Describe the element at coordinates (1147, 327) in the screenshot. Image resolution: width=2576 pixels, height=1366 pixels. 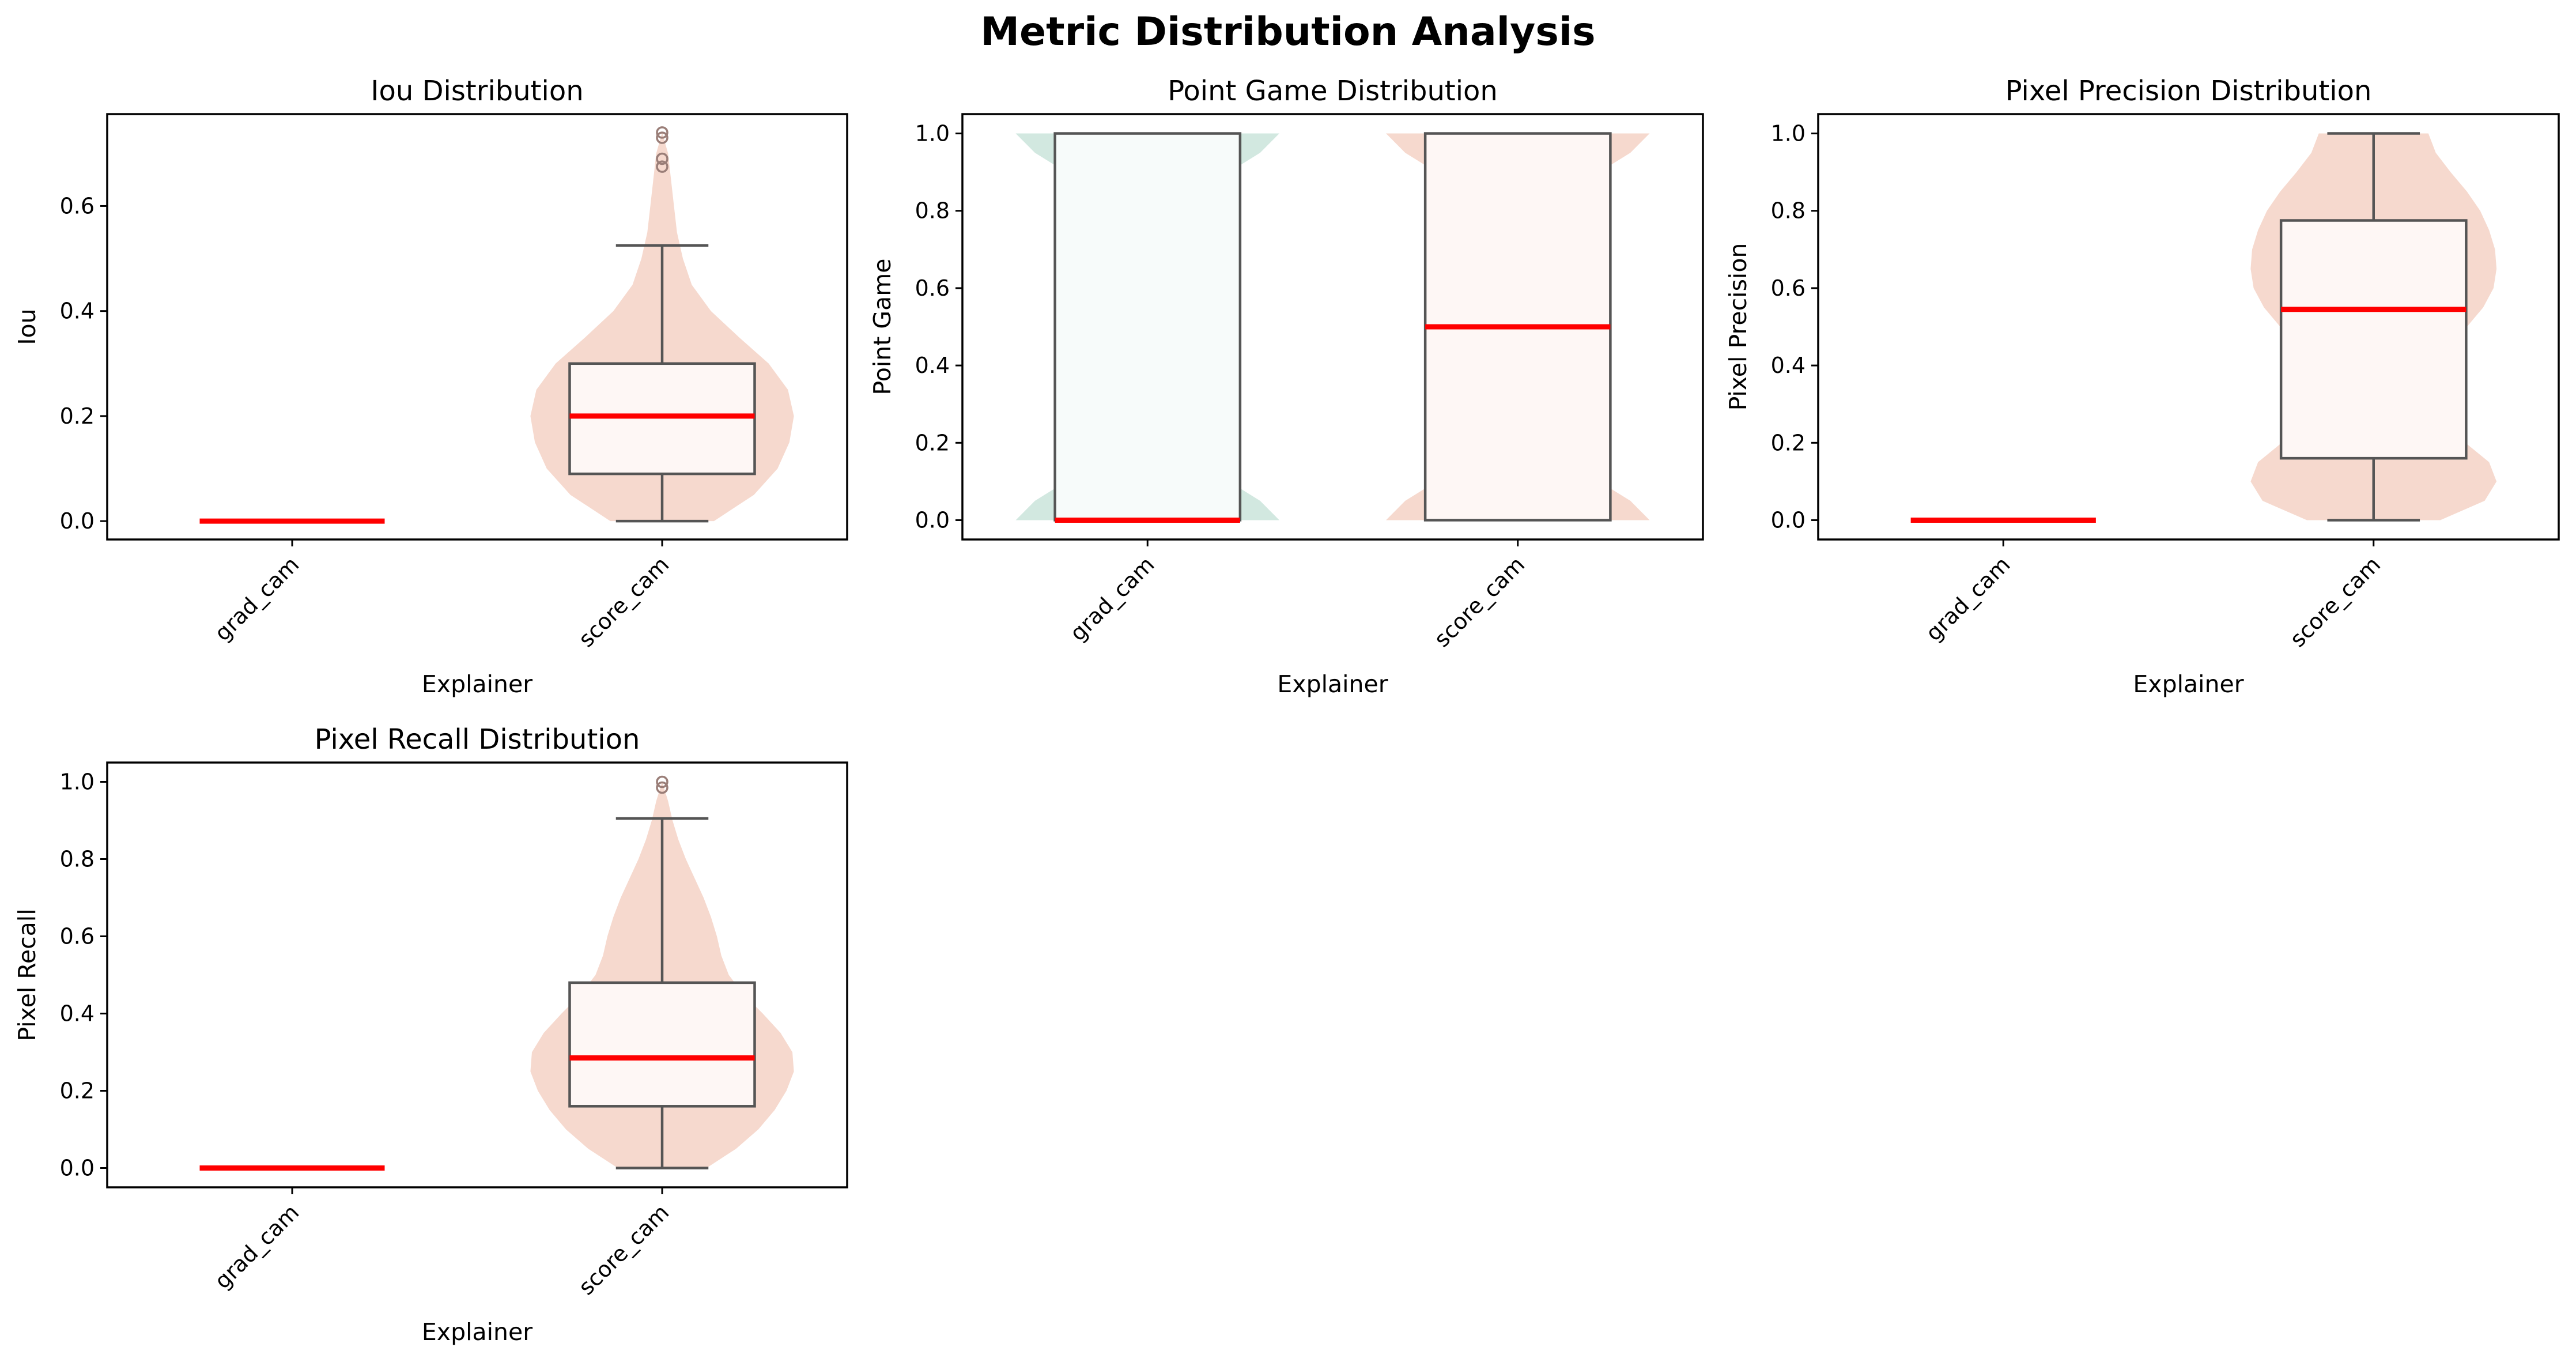
I see `box-grad_cam` at that location.